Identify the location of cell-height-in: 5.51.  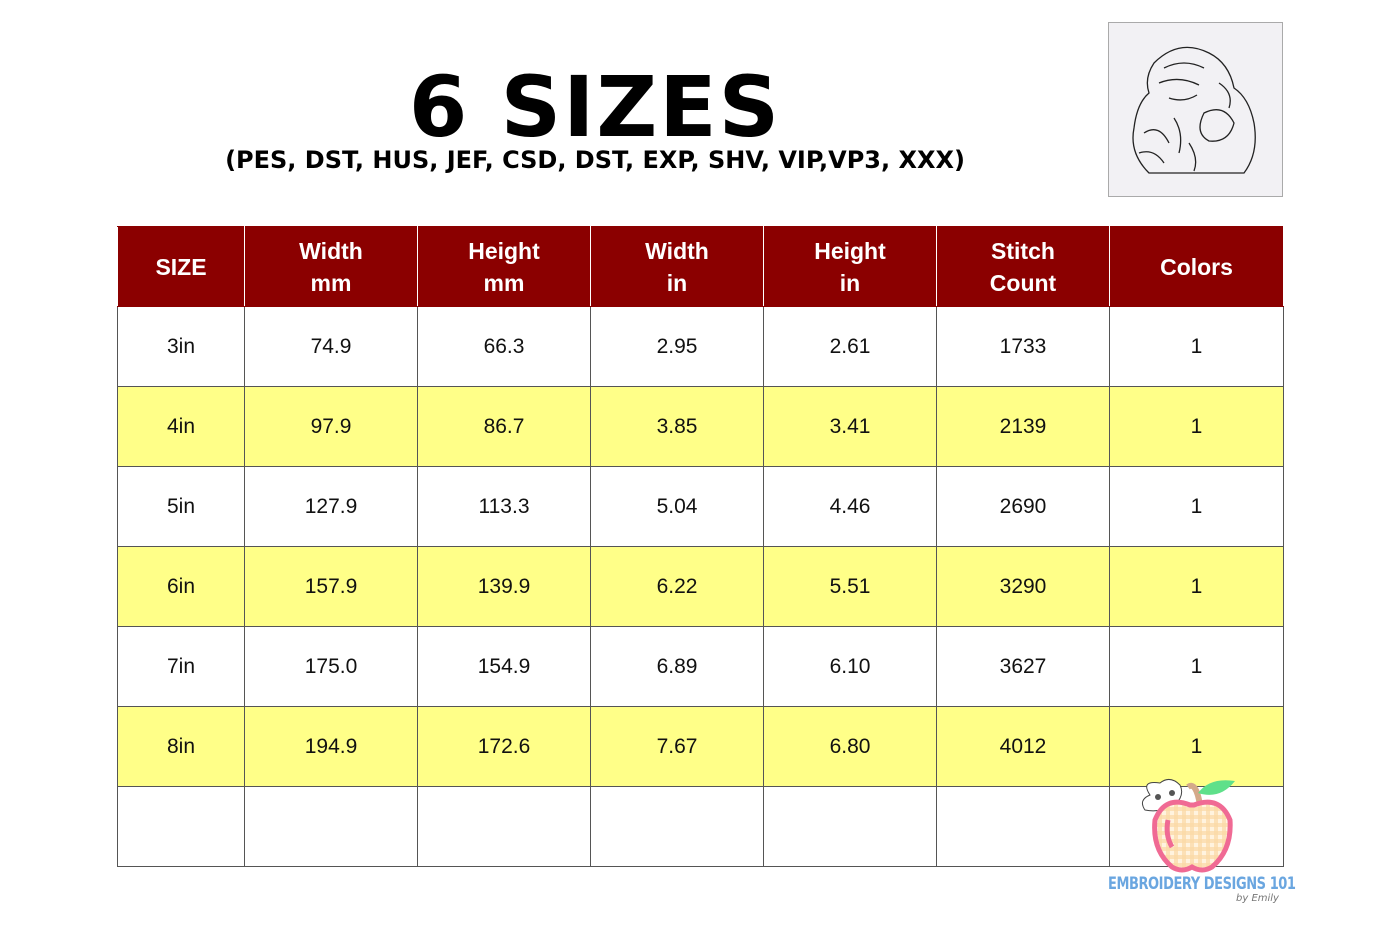
(850, 586).